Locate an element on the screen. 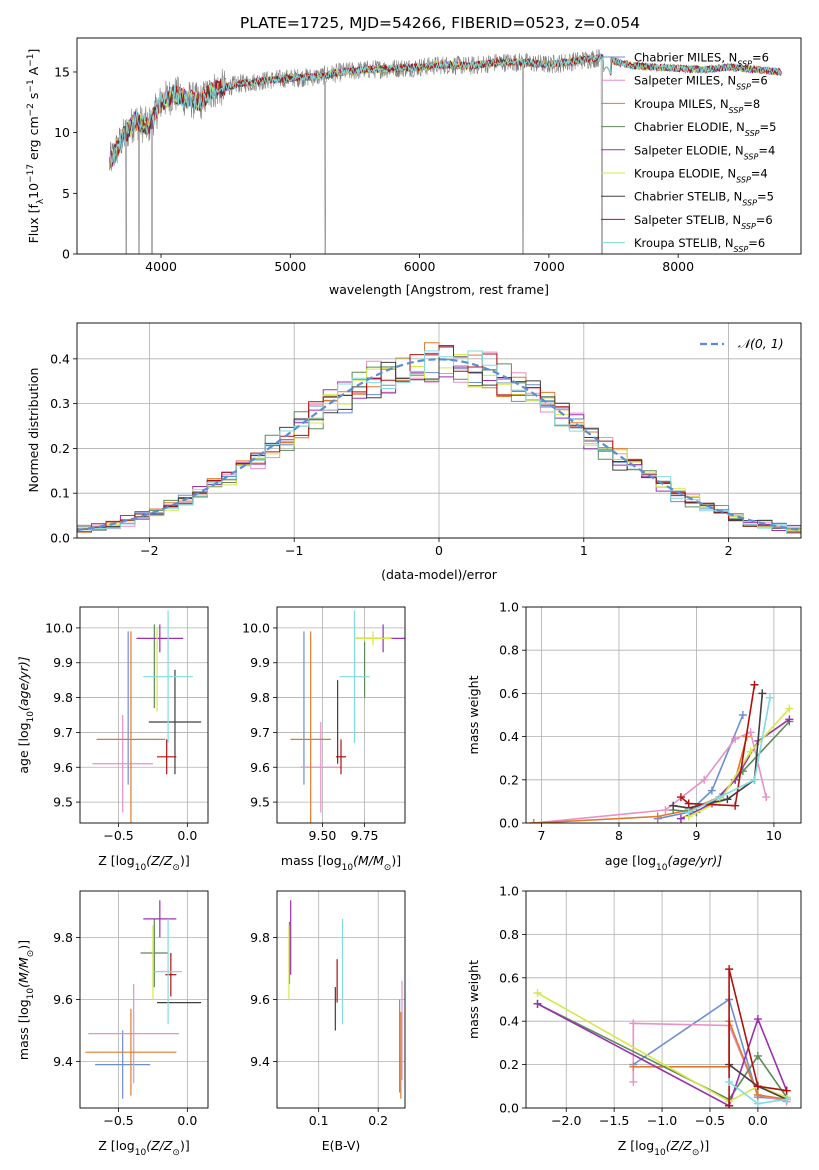 This screenshot has width=819, height=1170. legend-entry-3: Chabrier ELODIE, NSSP=5 is located at coordinates (705, 129).